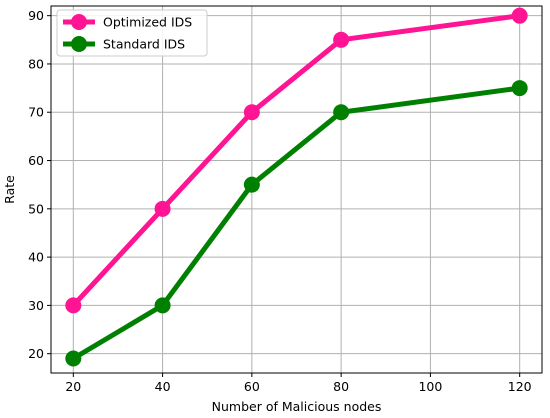 The image size is (550, 418). Describe the element at coordinates (36, 63) in the screenshot. I see `y-tick-label: 80` at that location.